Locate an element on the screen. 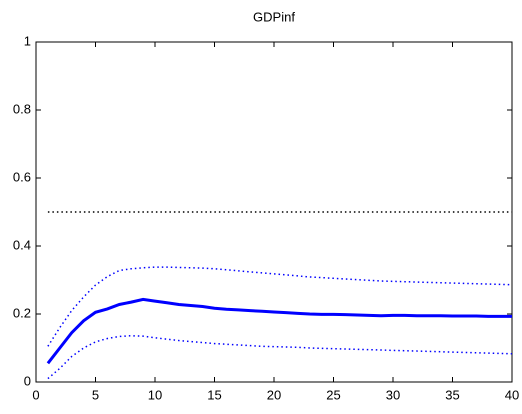 Image resolution: width=522 pixels, height=414 pixels. chart-title: GDPinf is located at coordinates (274, 16).